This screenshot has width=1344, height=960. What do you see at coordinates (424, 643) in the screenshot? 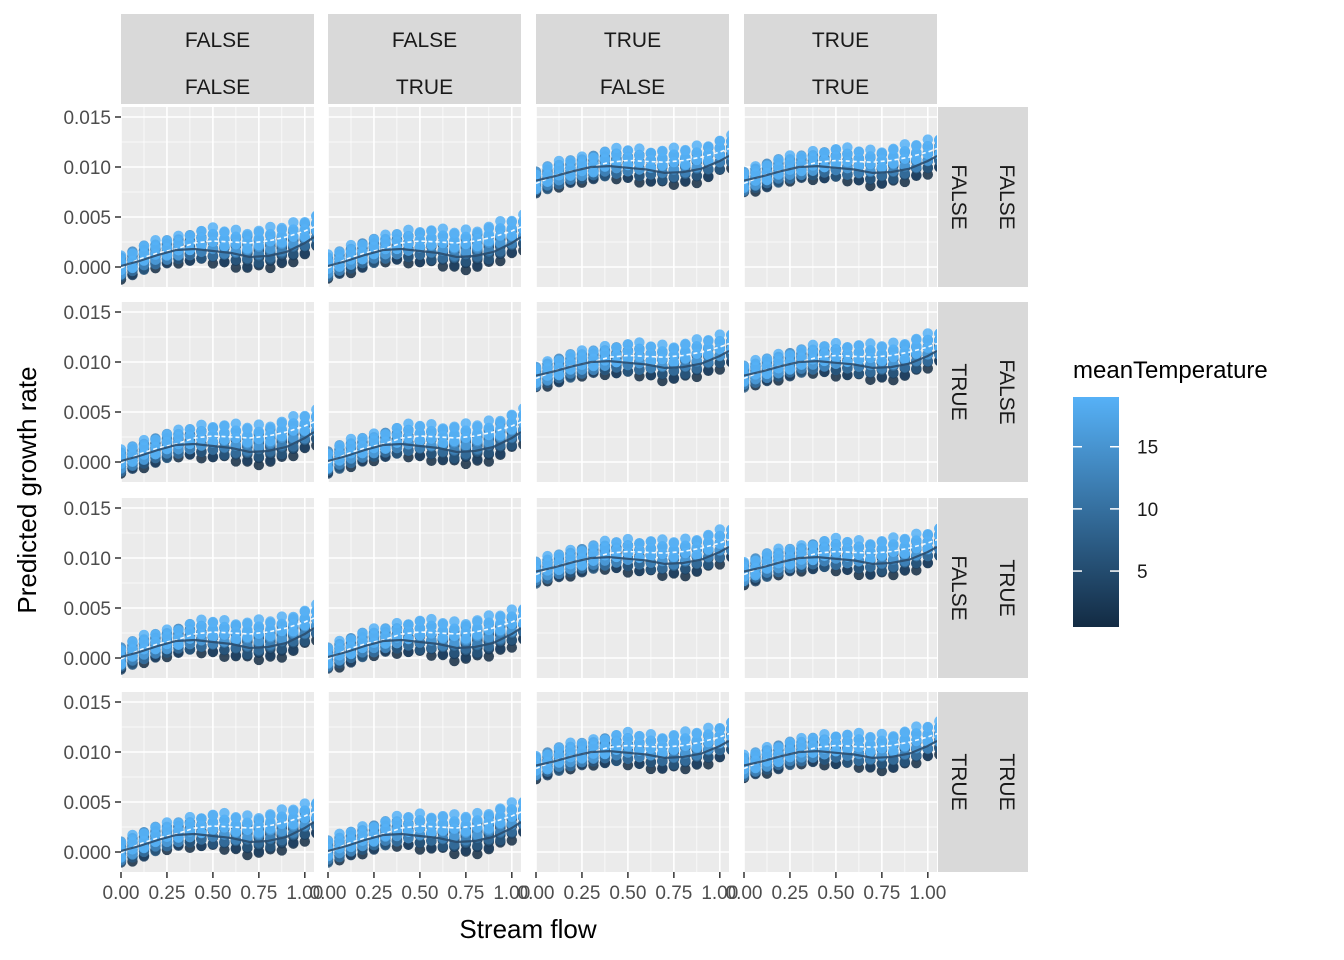
I see `trend-line` at bounding box center [424, 643].